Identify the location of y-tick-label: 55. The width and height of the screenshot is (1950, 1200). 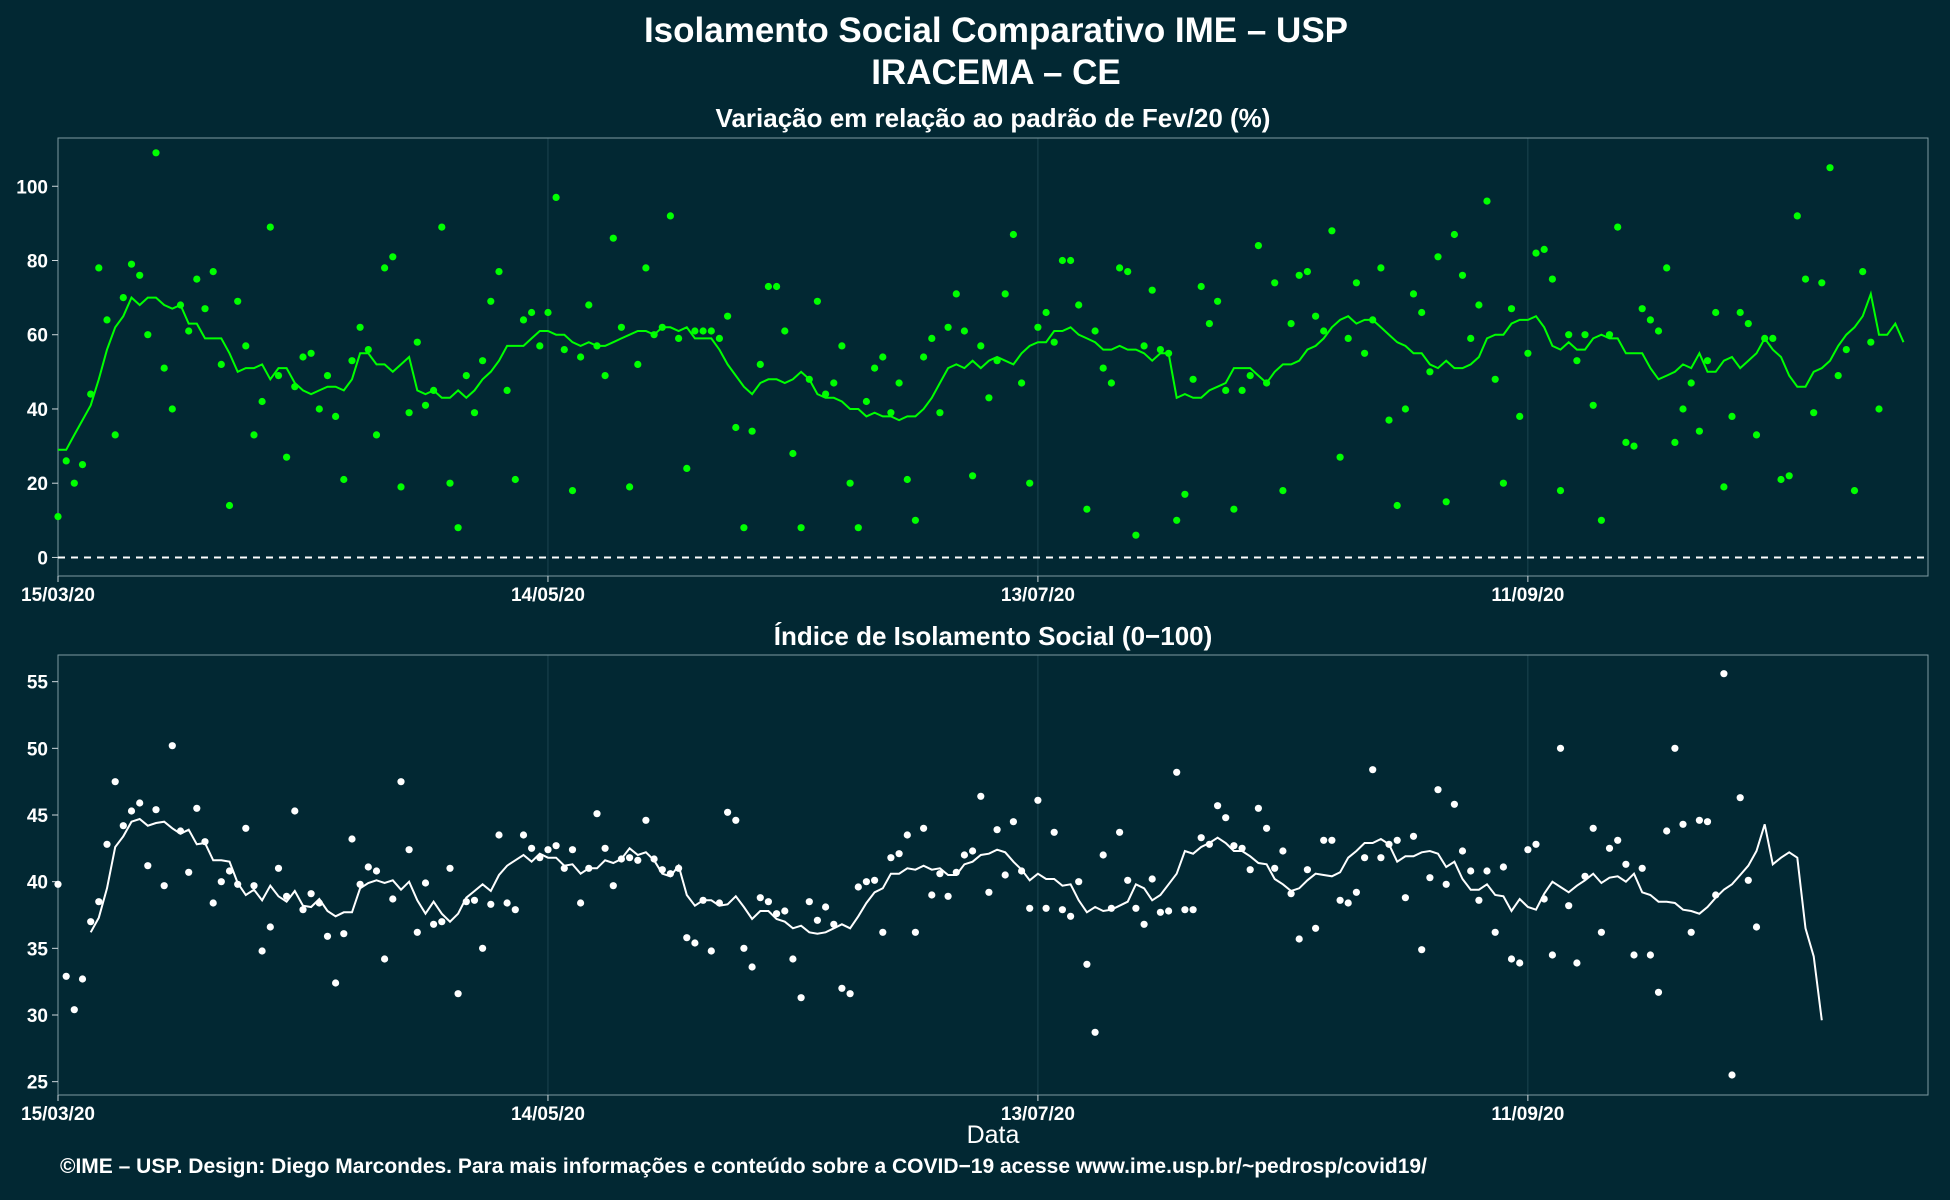
(38, 683).